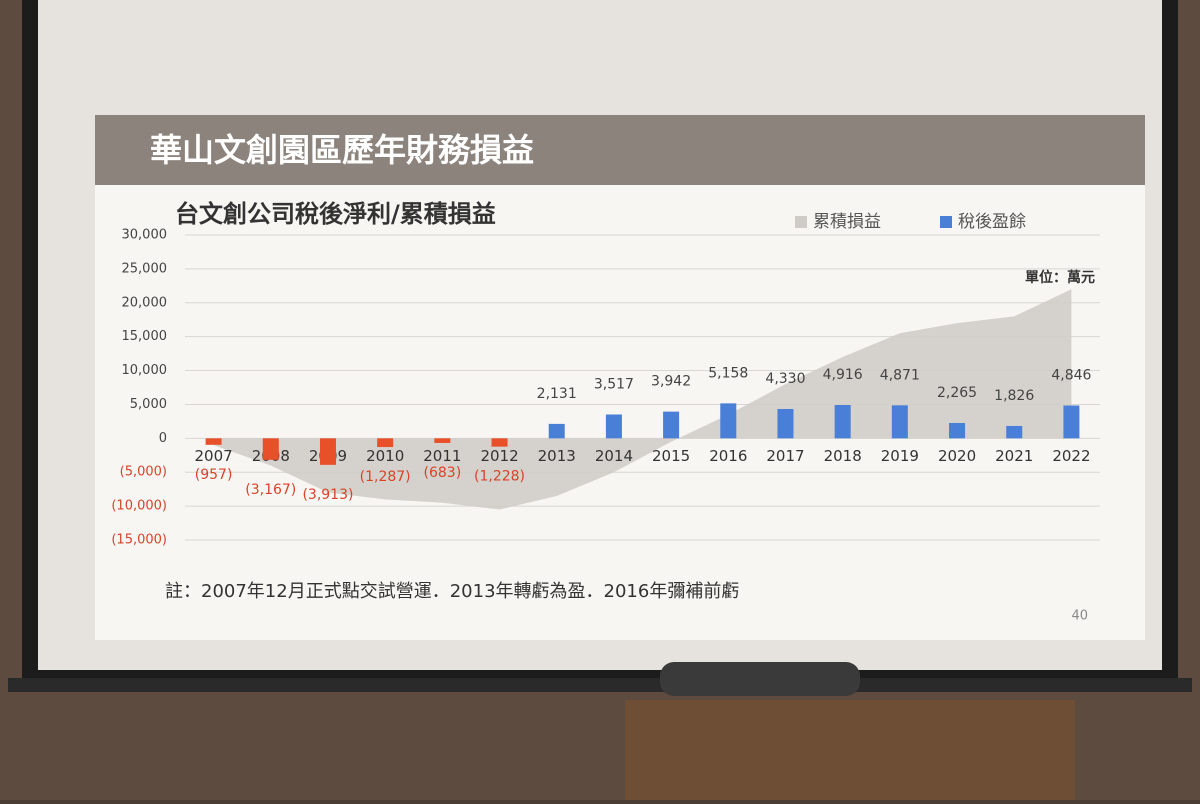  What do you see at coordinates (1071, 456) in the screenshot?
I see `x-tick-label: 2022` at bounding box center [1071, 456].